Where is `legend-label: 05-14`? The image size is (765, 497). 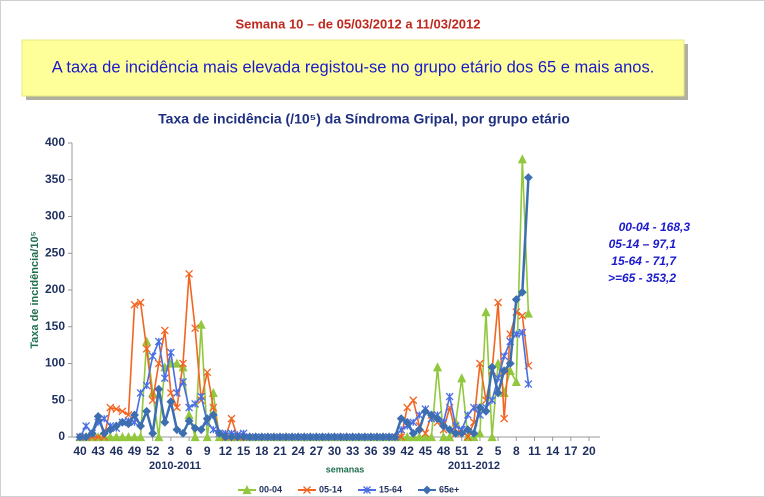 legend-label: 05-14 is located at coordinates (330, 489).